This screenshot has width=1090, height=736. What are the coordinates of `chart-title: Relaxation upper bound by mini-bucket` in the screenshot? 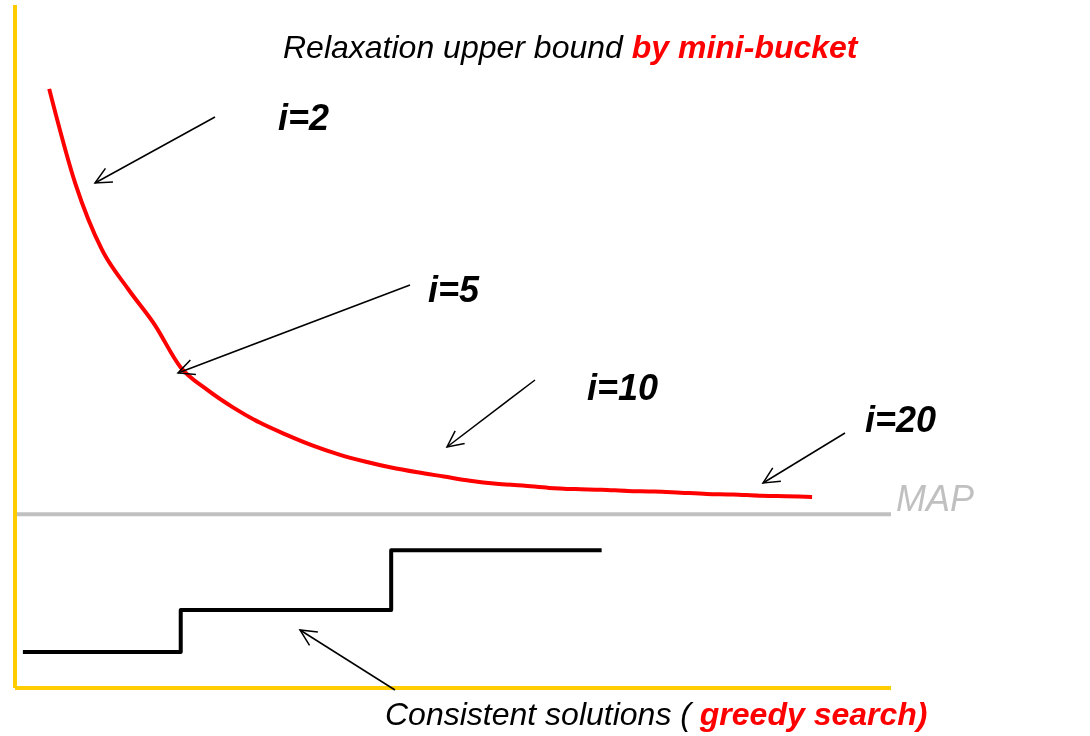 It's located at (571, 47).